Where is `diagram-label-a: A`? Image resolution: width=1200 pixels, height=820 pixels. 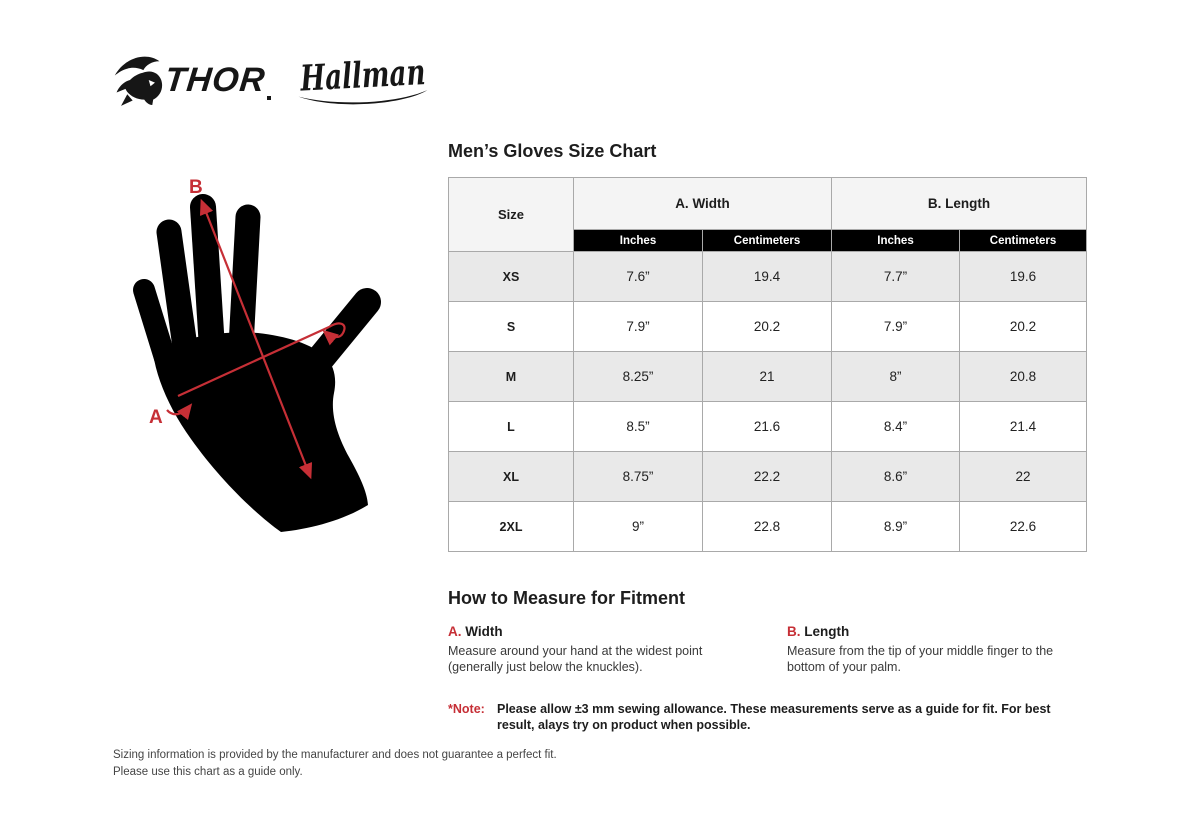 diagram-label-a: A is located at coordinates (156, 417).